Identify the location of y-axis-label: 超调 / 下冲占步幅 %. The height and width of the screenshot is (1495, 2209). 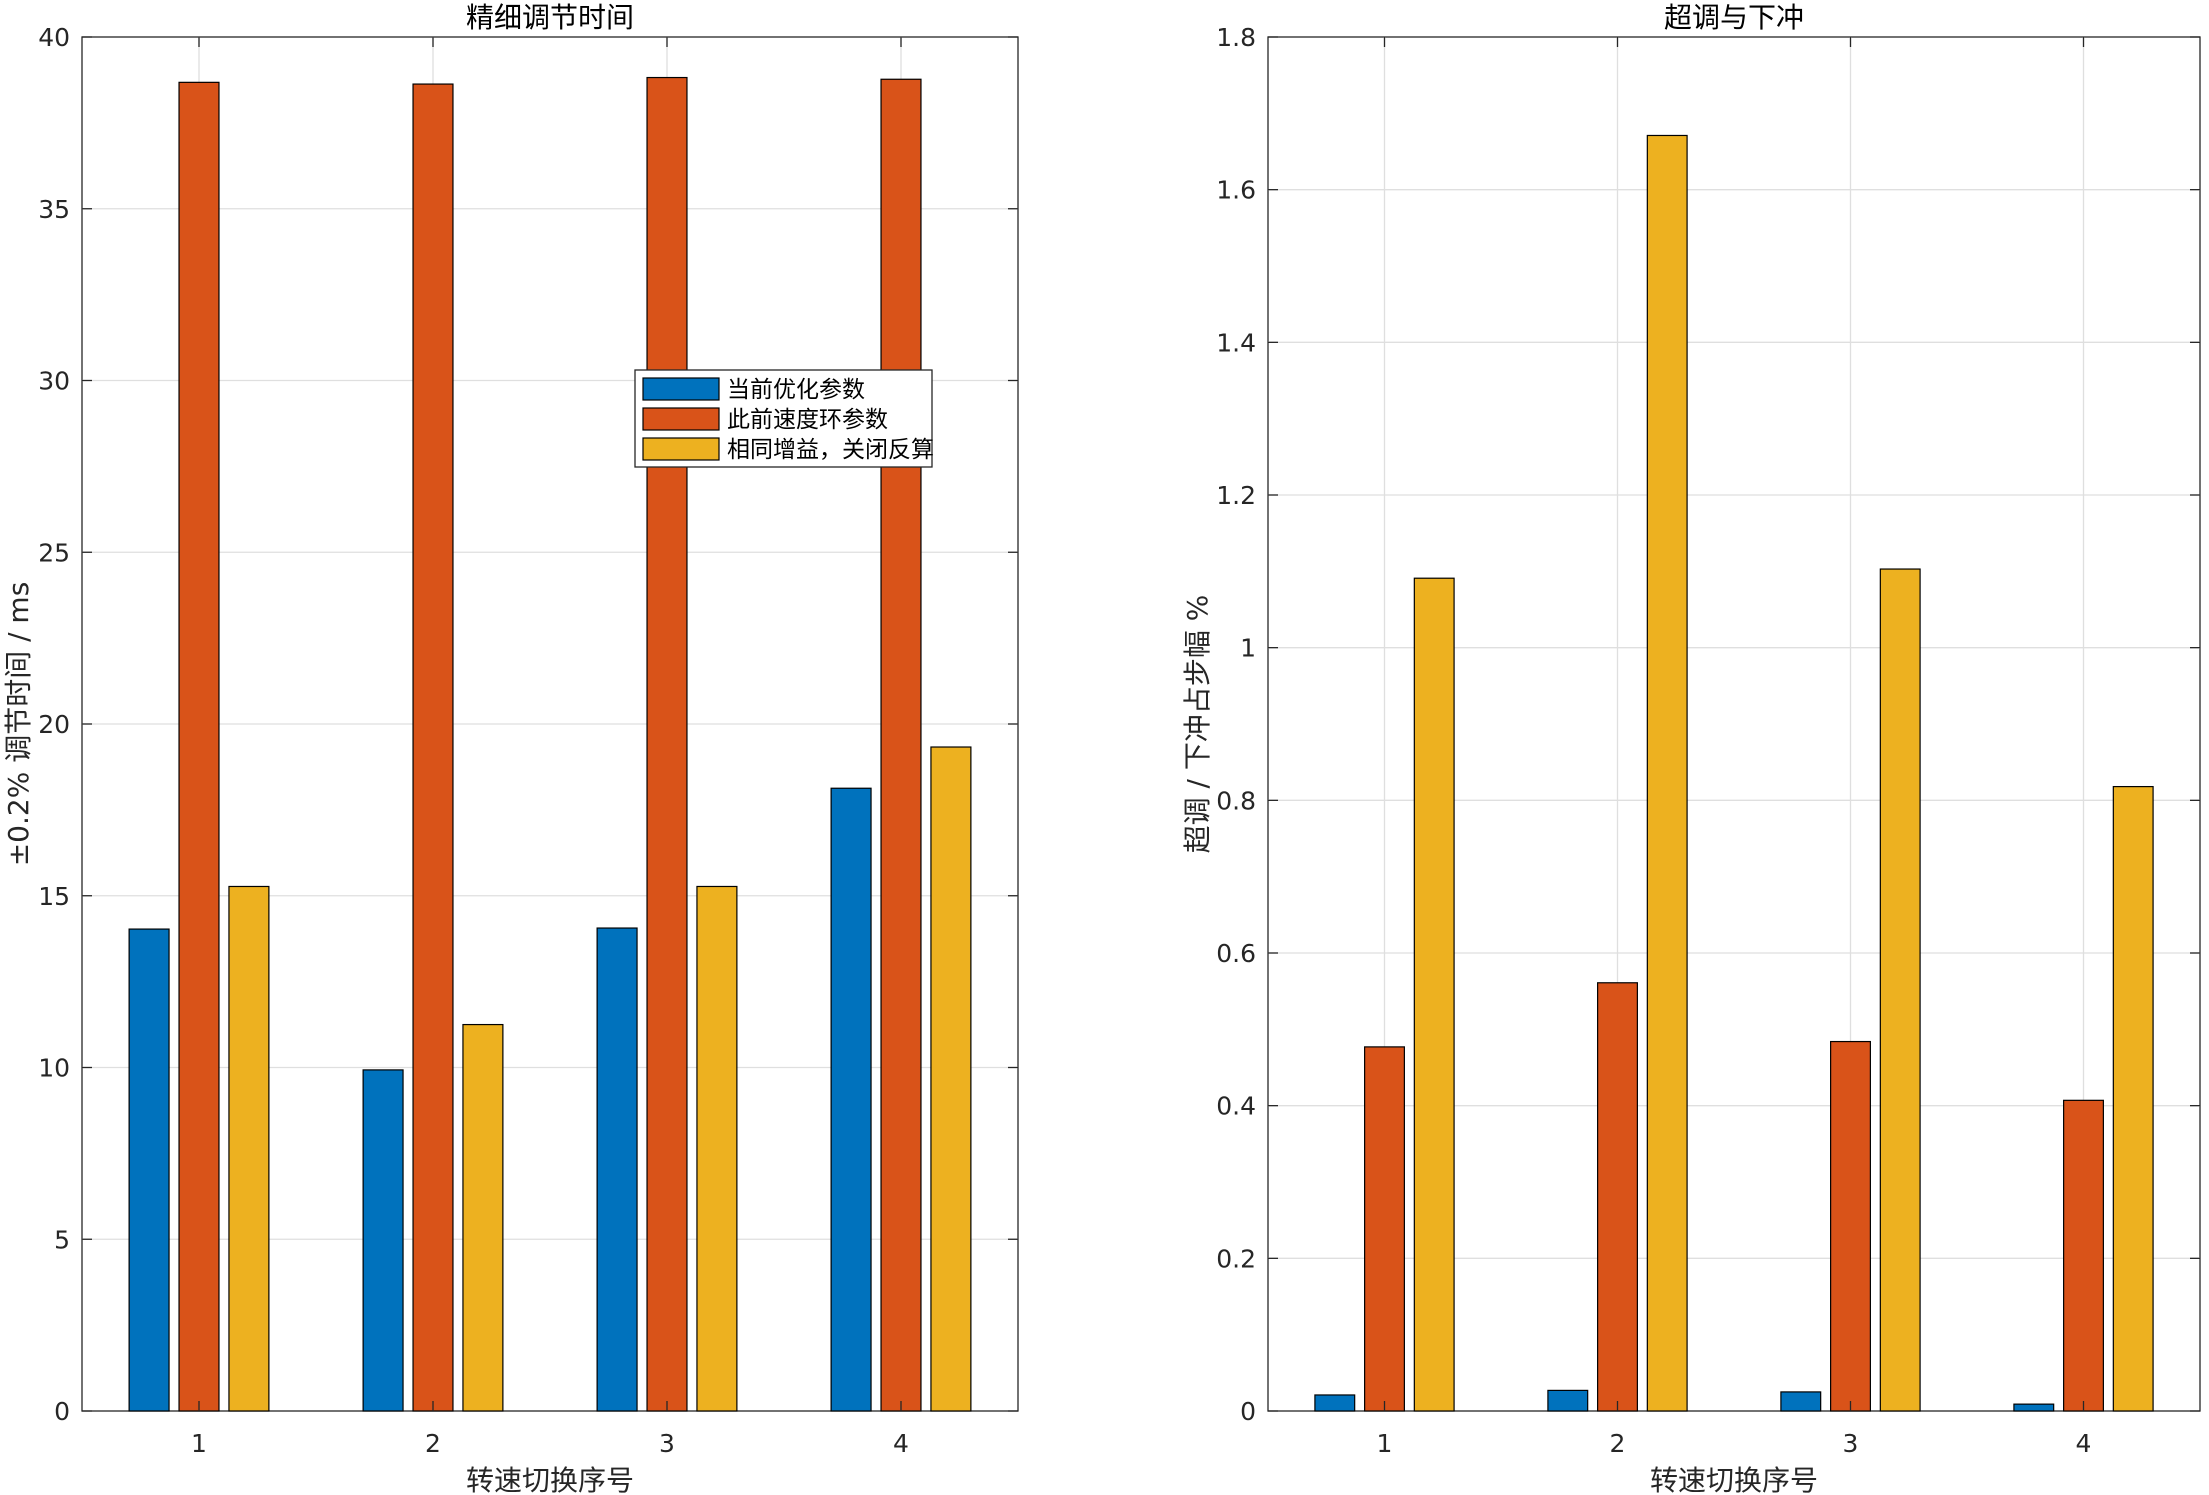
(1197, 724).